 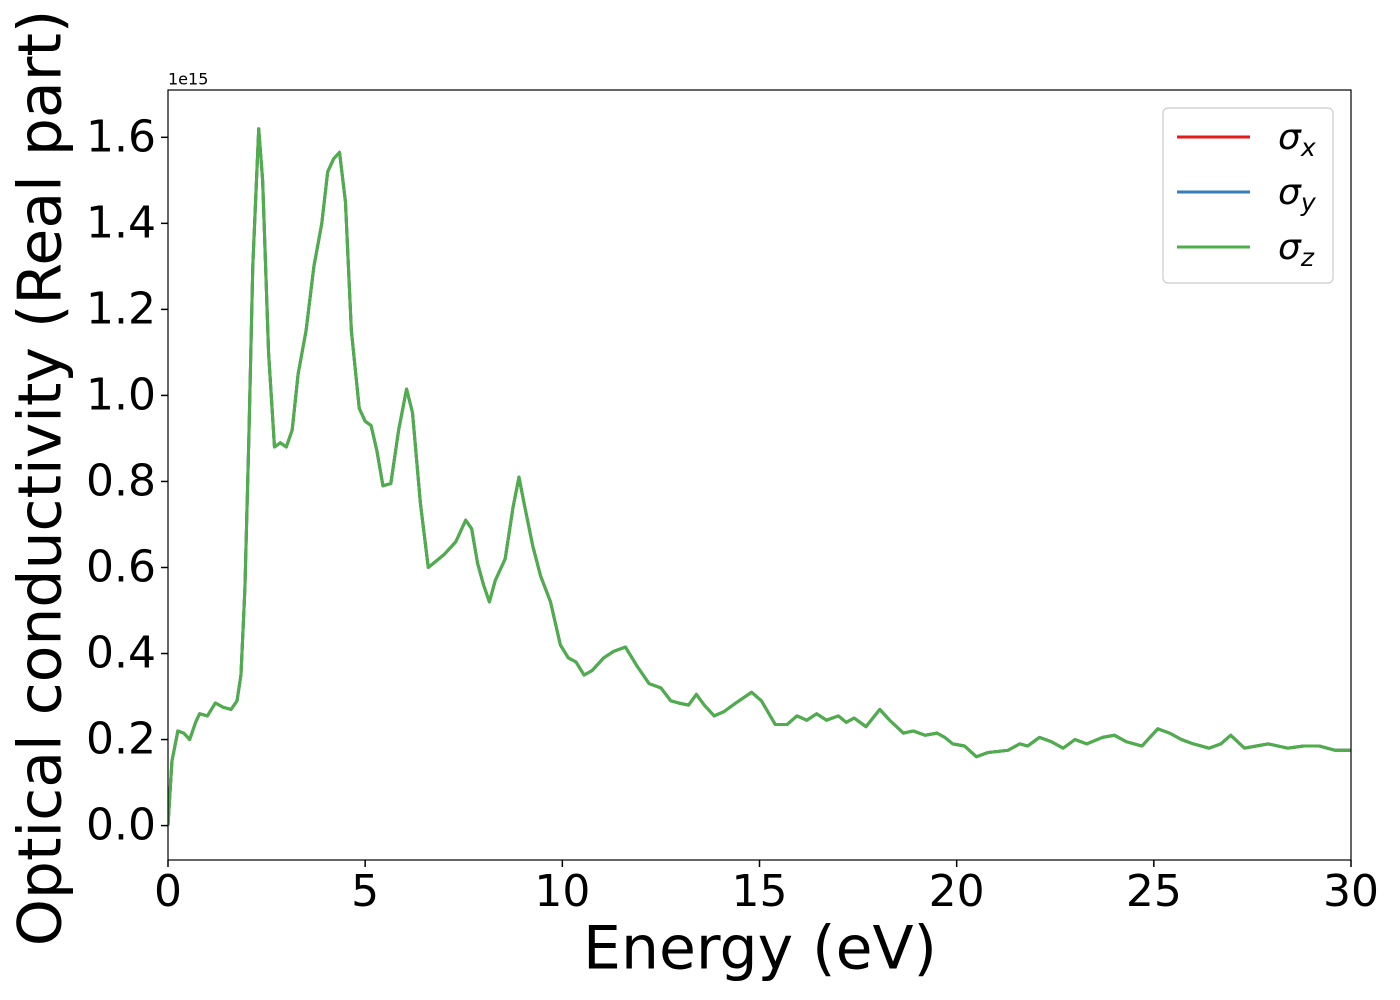 I want to click on y-tick-label: 1.2, so click(x=121, y=308).